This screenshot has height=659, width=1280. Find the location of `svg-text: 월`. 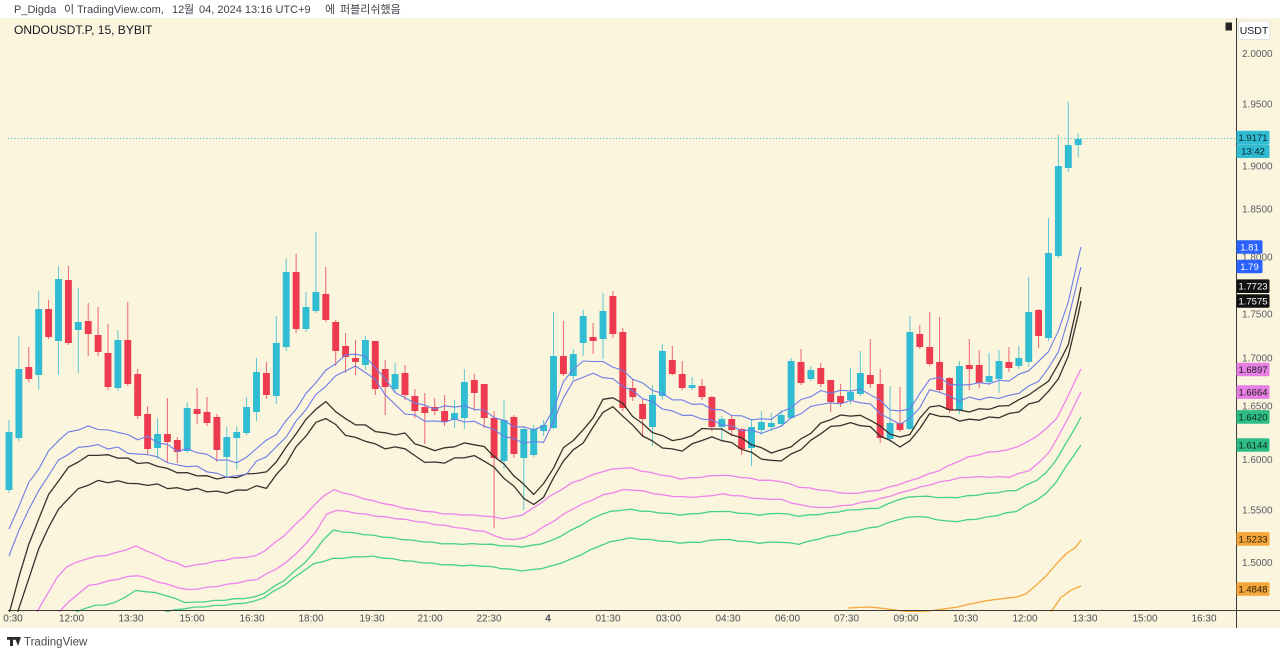

svg-text: 월 is located at coordinates (189, 9).